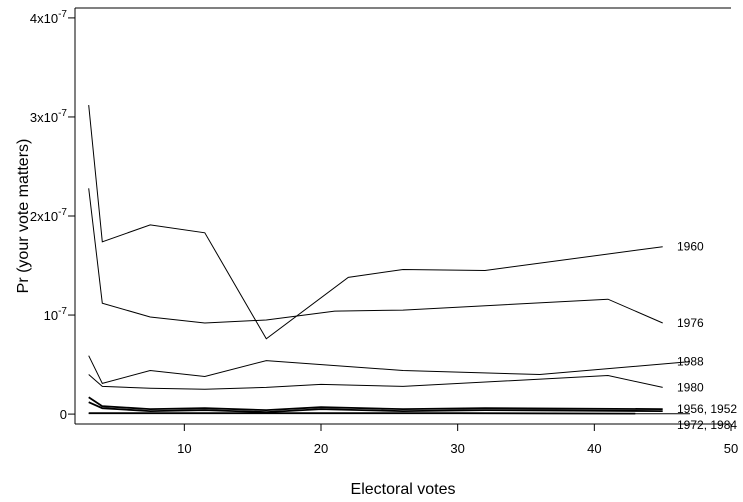 The image size is (743, 502). What do you see at coordinates (707, 409) in the screenshot?
I see `series-label-4: 1956, 1952` at bounding box center [707, 409].